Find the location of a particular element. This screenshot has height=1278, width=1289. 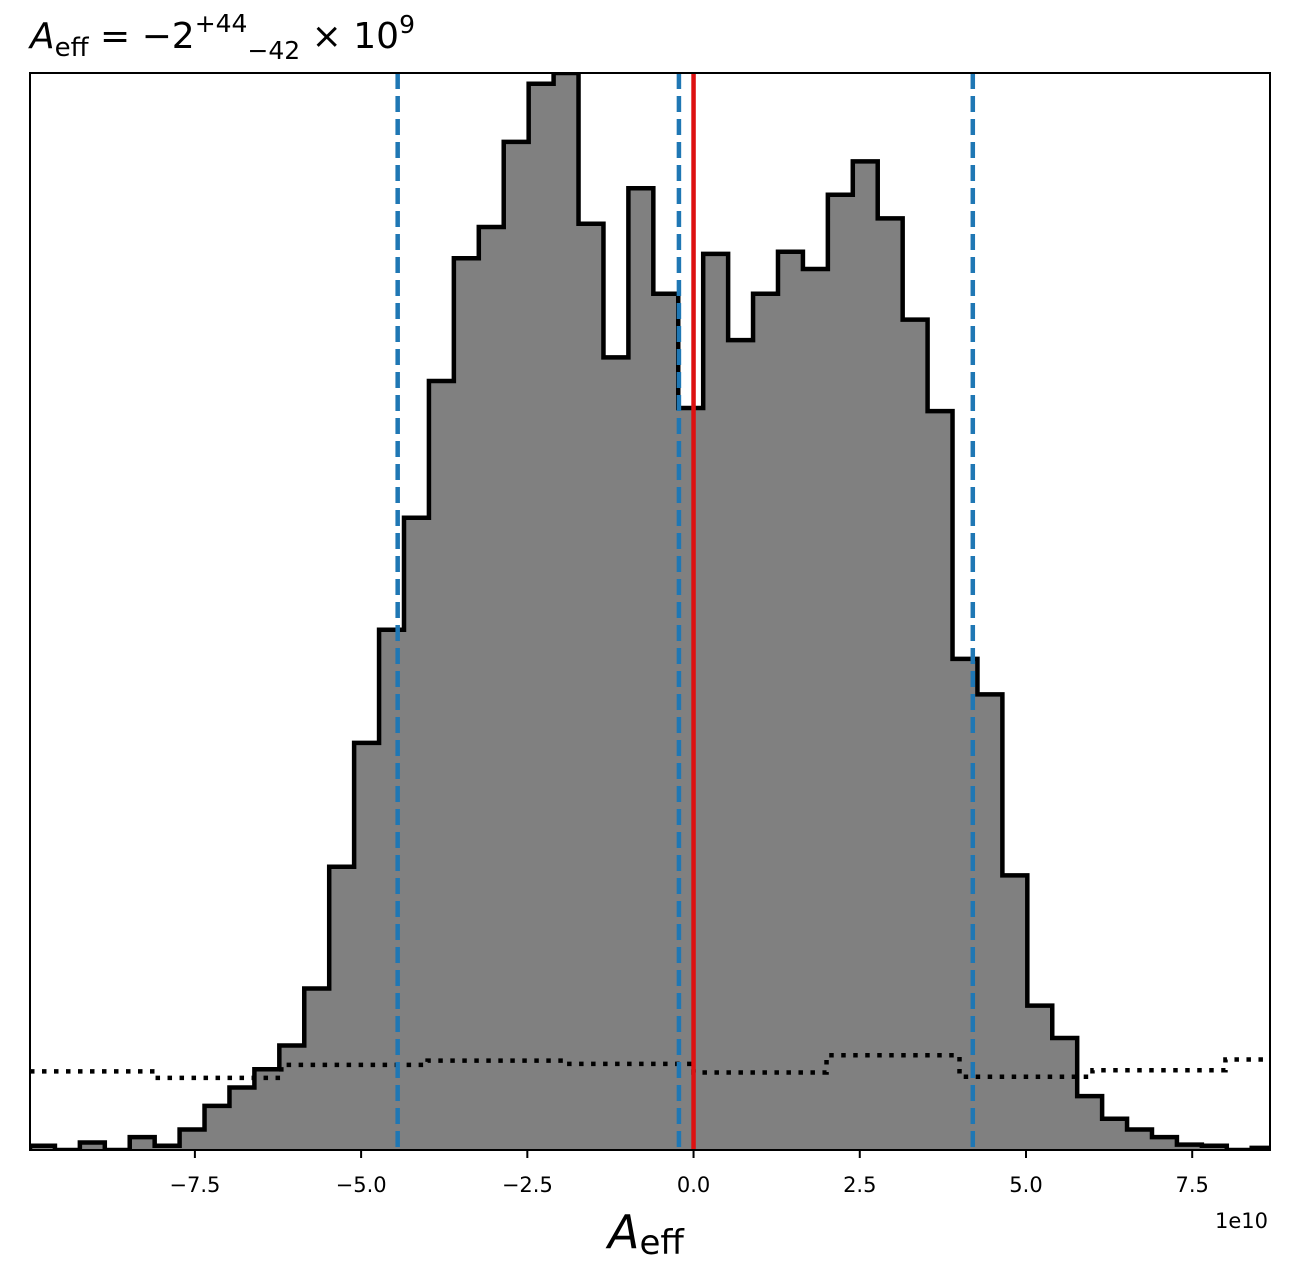

title-sup: +44 is located at coordinates (221, 23).